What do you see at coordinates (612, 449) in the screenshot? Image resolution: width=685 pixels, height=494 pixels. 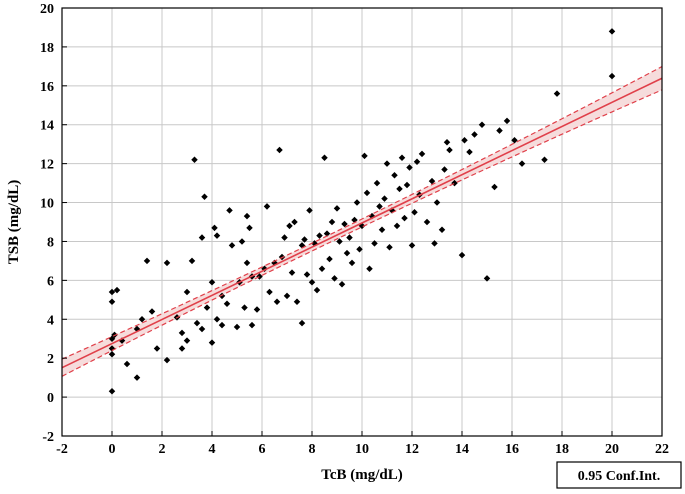 I see `x-tick-label: 20` at bounding box center [612, 449].